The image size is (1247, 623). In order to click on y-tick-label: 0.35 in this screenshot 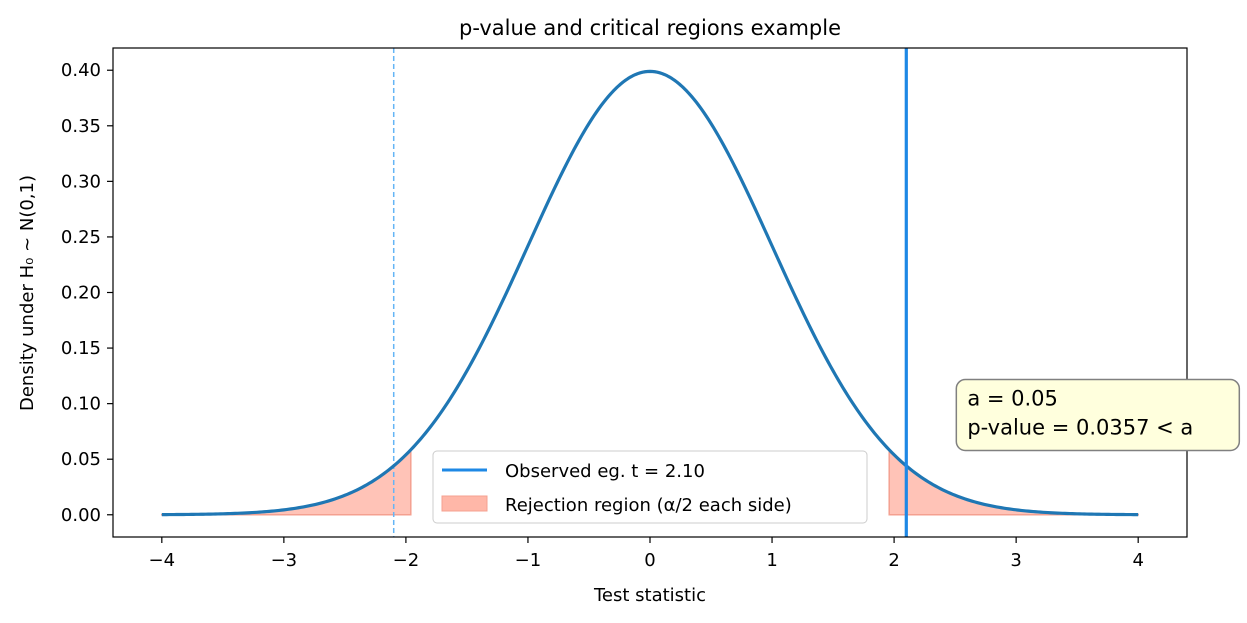, I will do `click(81, 126)`.